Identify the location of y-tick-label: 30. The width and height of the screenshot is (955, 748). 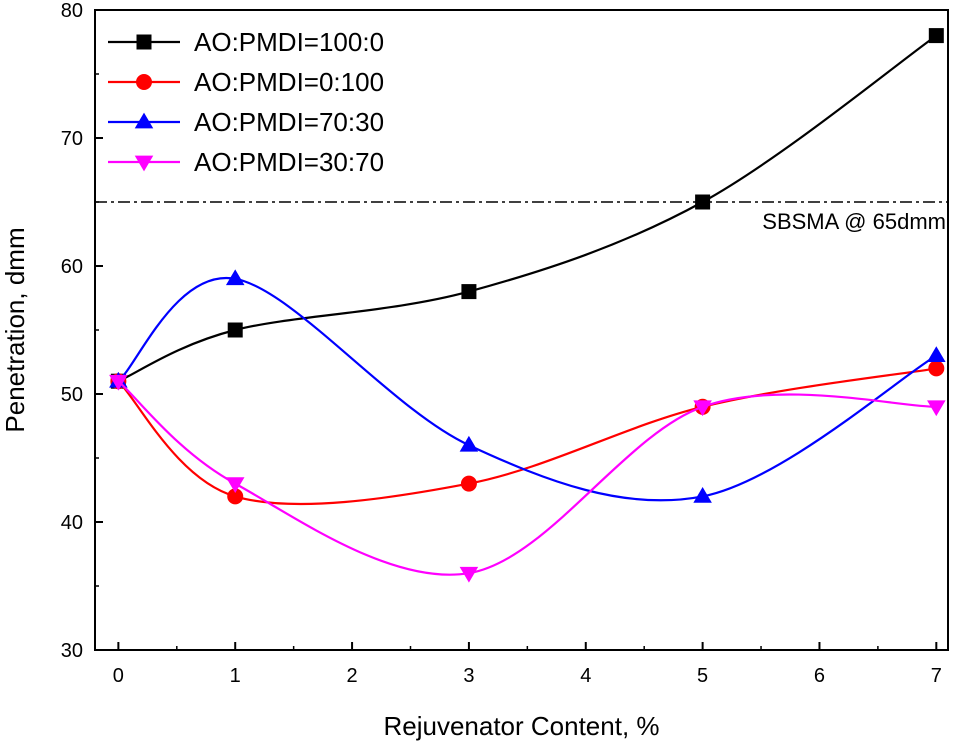
(72, 651).